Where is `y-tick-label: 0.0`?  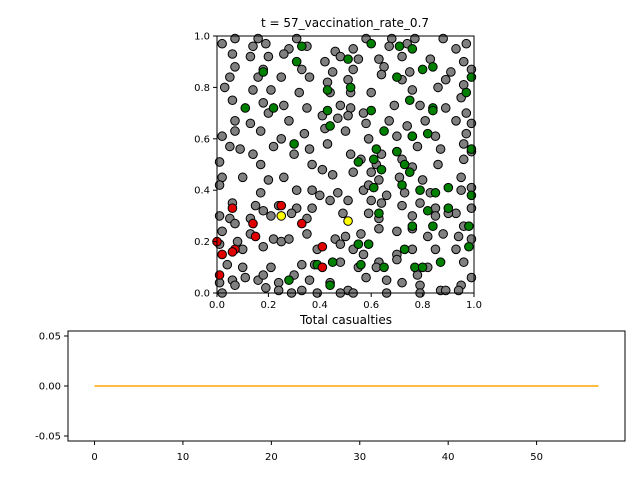
y-tick-label: 0.0 is located at coordinates (202, 294).